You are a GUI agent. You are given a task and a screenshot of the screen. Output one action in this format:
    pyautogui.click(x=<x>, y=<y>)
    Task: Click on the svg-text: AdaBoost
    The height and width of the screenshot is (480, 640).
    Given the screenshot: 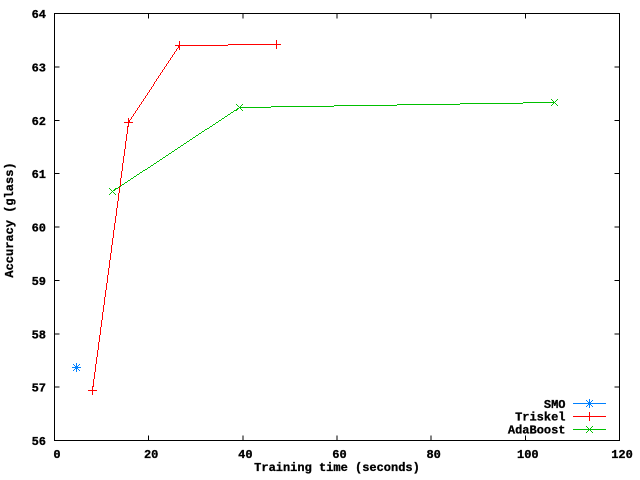 What is the action you would take?
    pyautogui.click(x=537, y=431)
    